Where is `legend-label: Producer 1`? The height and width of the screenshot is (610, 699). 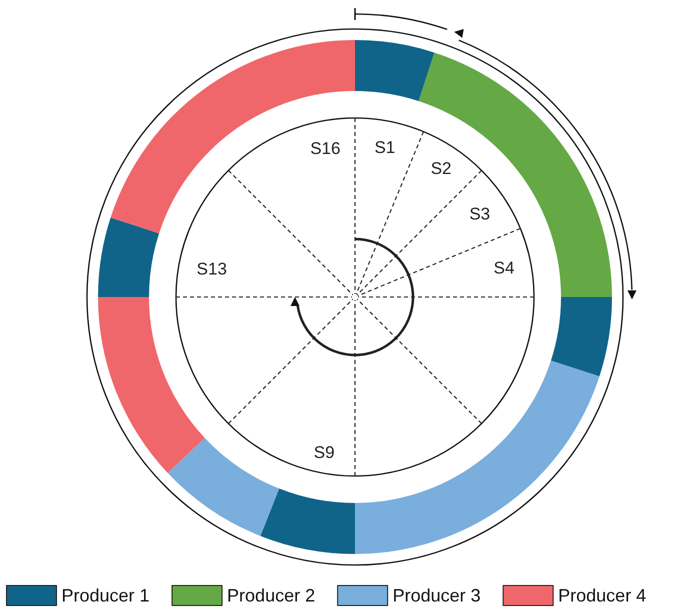 legend-label: Producer 1 is located at coordinates (106, 596).